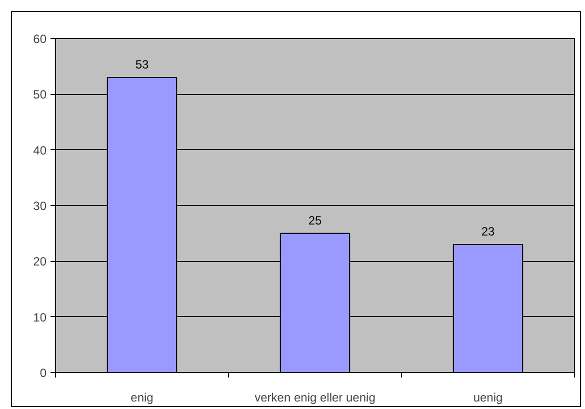 This screenshot has width=585, height=409. Describe the element at coordinates (315, 397) in the screenshot. I see `x-tick-label: verken enig eller uenig` at that location.